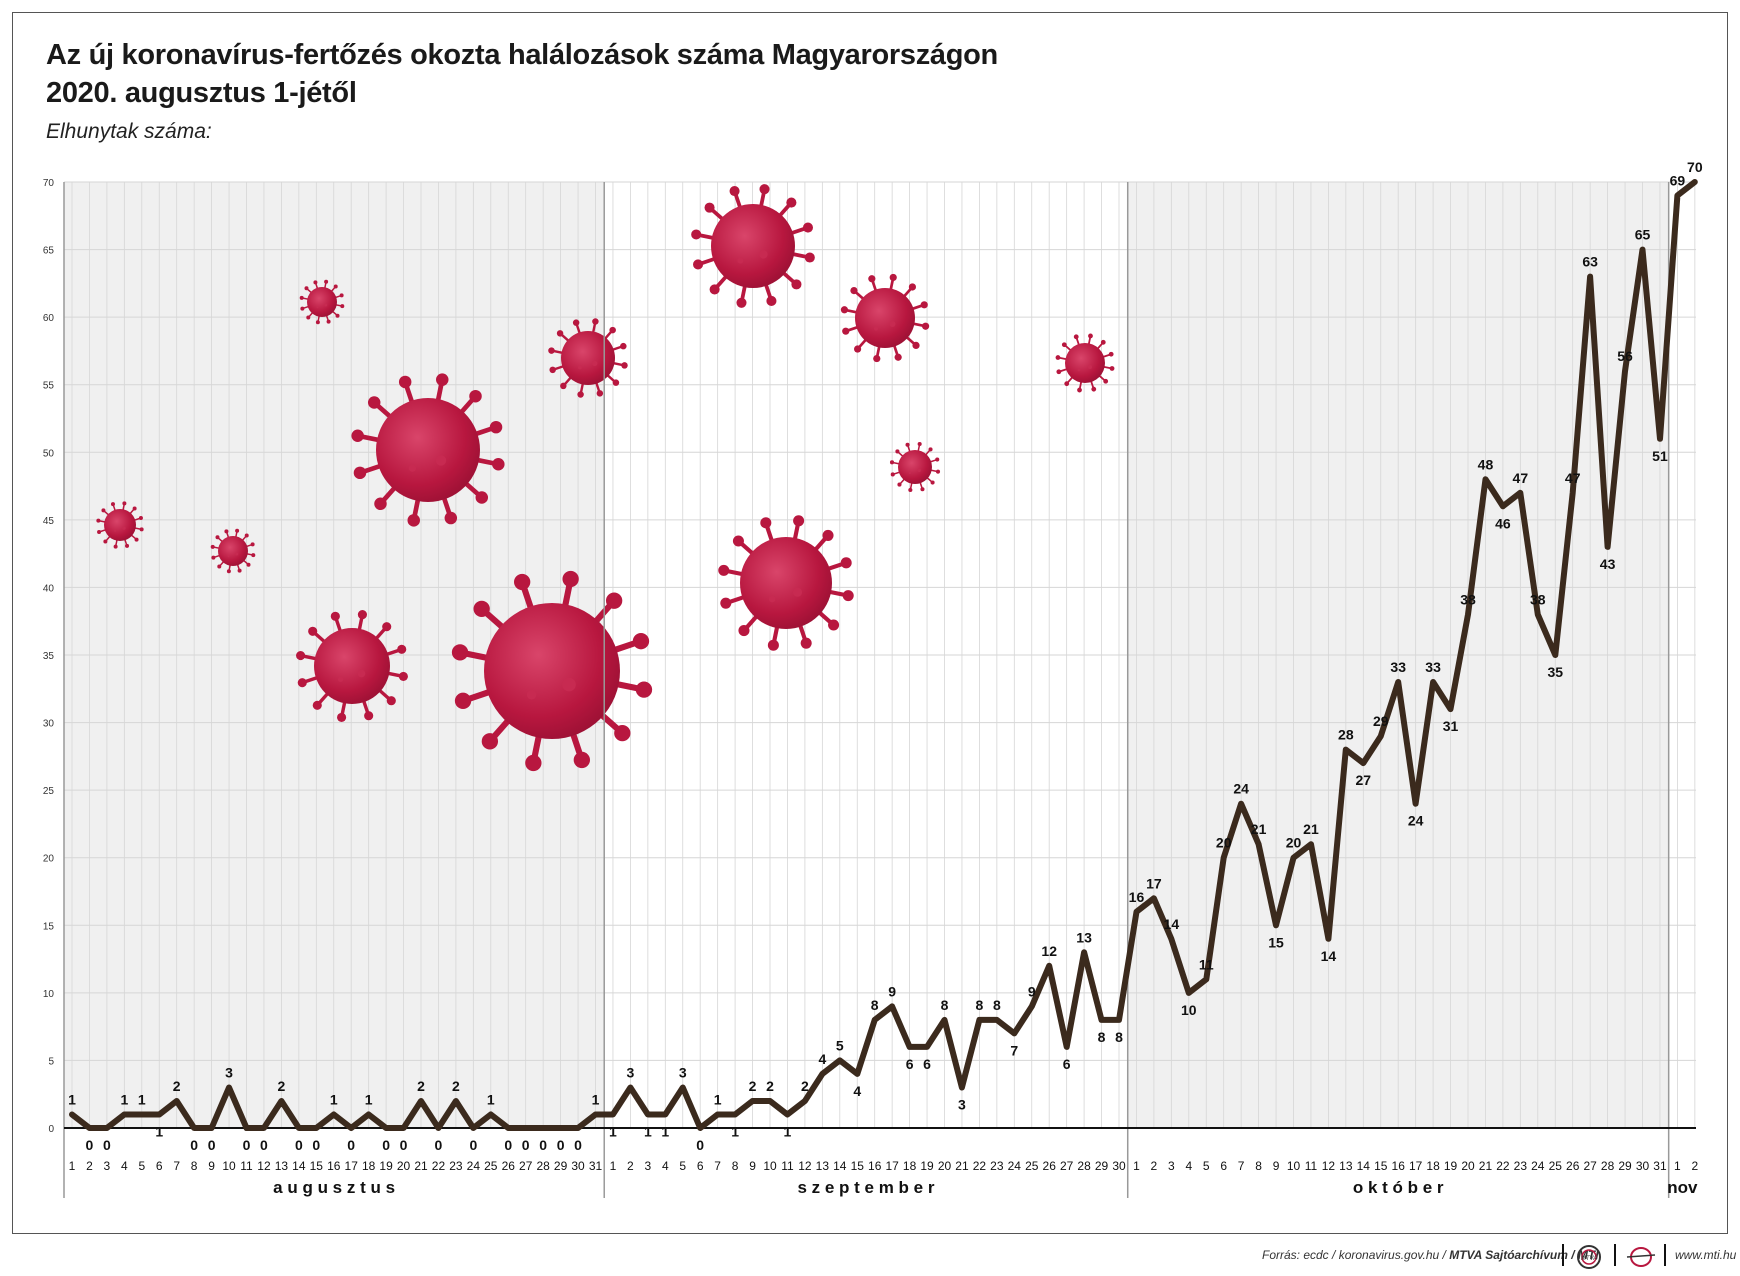  What do you see at coordinates (1381, 721) in the screenshot?
I see `data-label: 29` at bounding box center [1381, 721].